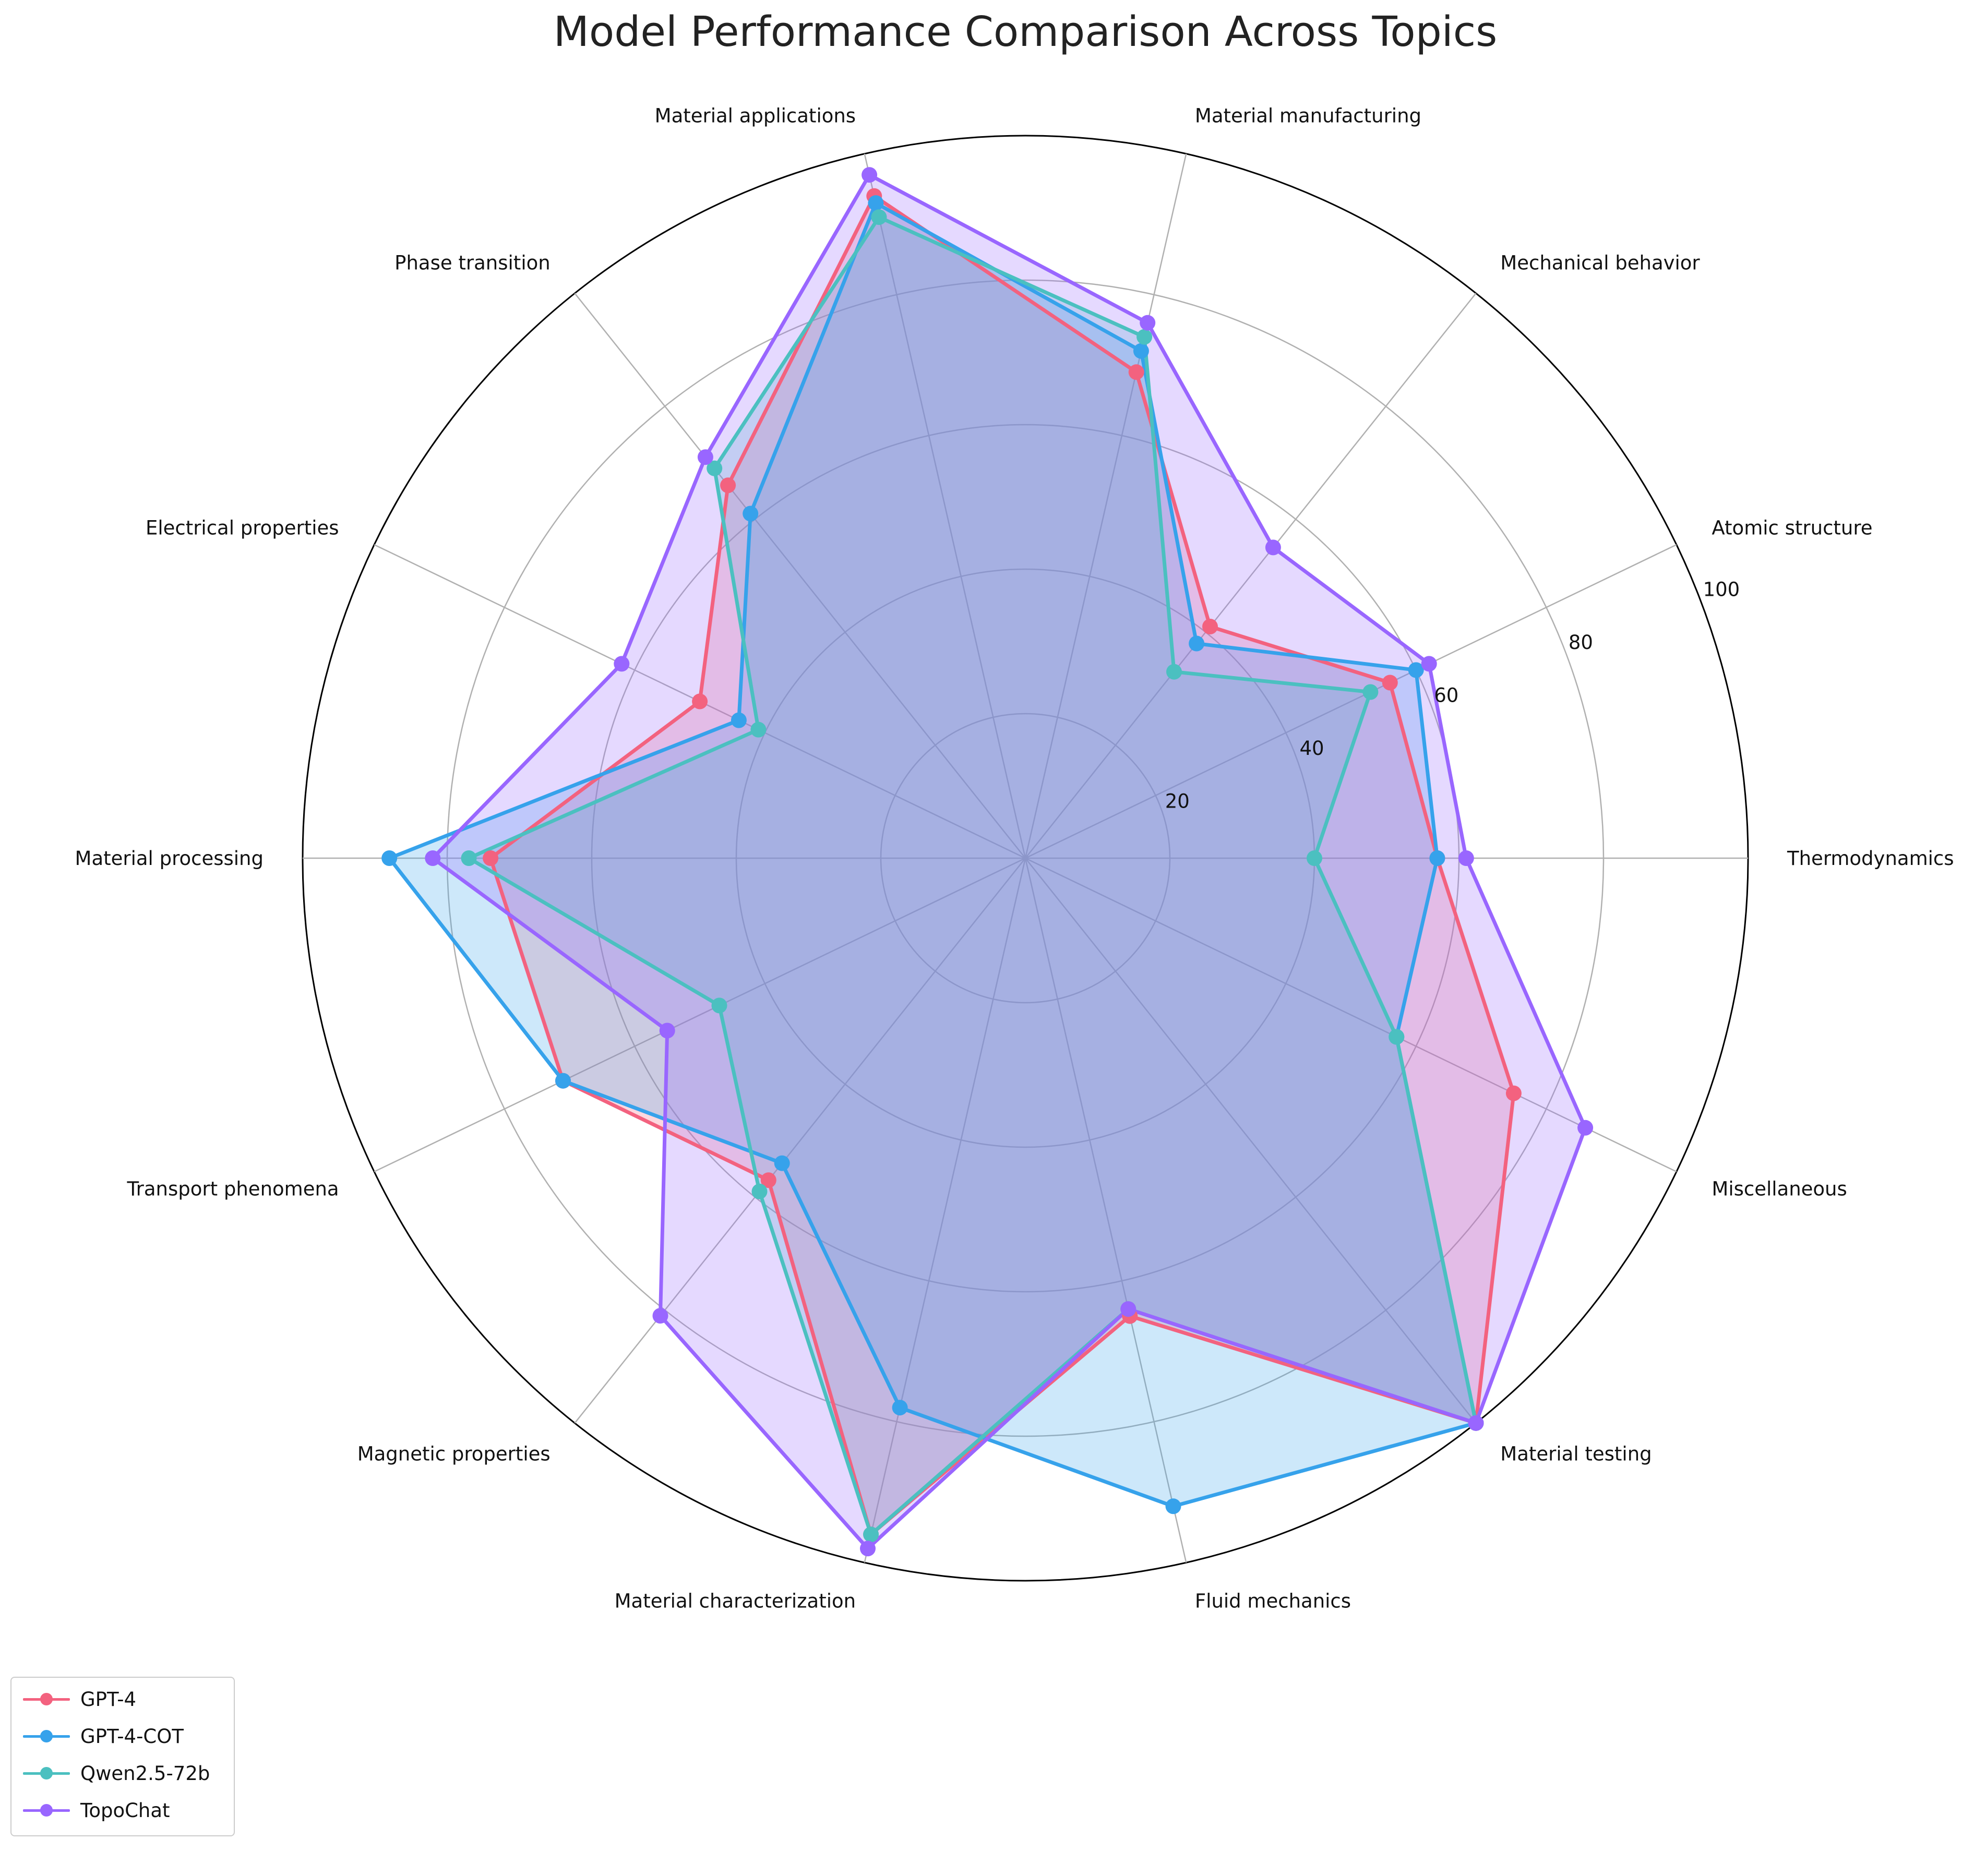 This screenshot has width=1974, height=1876. I want to click on spoke-material-applications, so click(945, 506).